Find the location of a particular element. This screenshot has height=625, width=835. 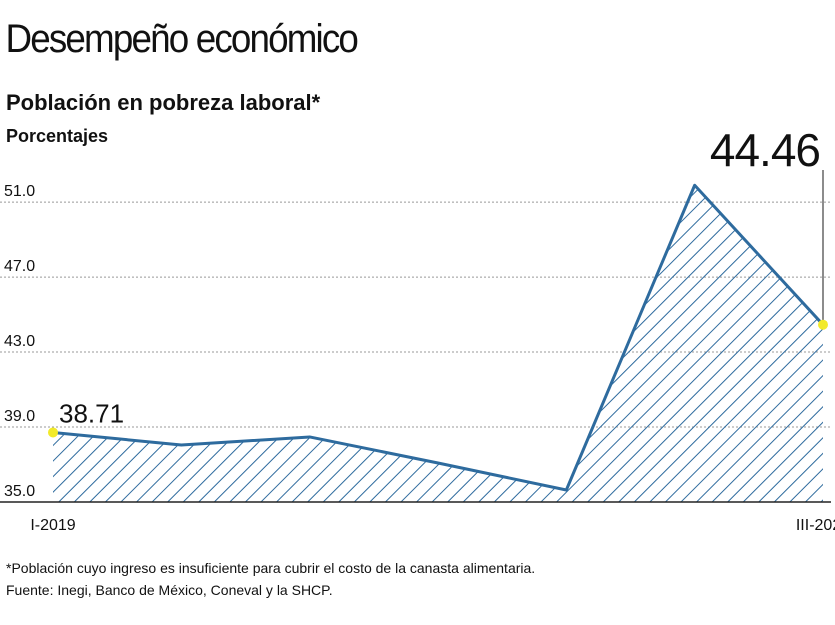

data-label: 38.71 is located at coordinates (91, 413).